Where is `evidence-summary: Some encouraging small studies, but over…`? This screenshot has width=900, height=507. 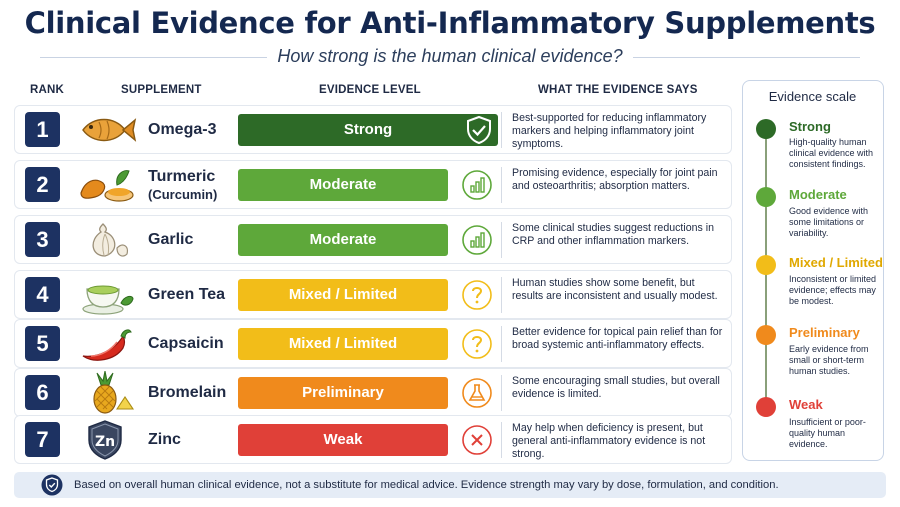 evidence-summary: Some encouraging small studies, but over… is located at coordinates (616, 387).